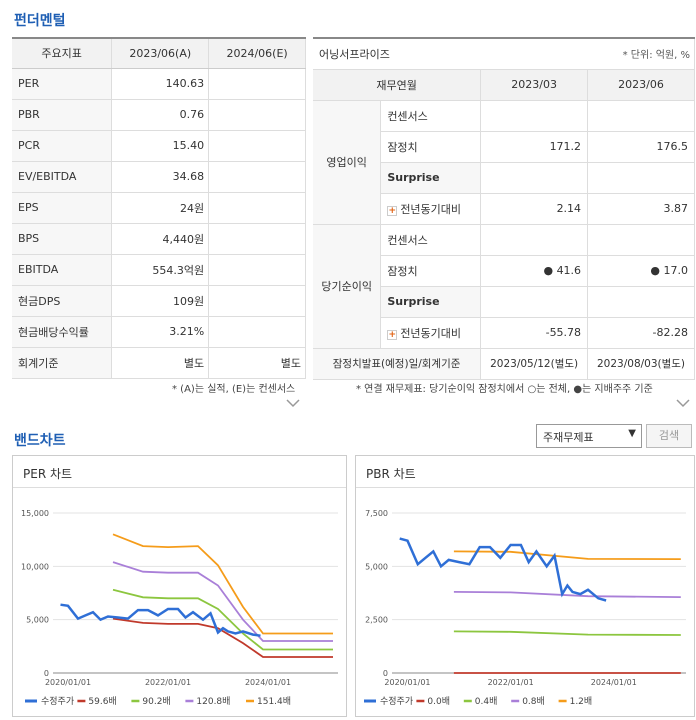 The height and width of the screenshot is (720, 696). Describe the element at coordinates (534, 209) in the screenshot. I see `cell-value: 2.14` at that location.